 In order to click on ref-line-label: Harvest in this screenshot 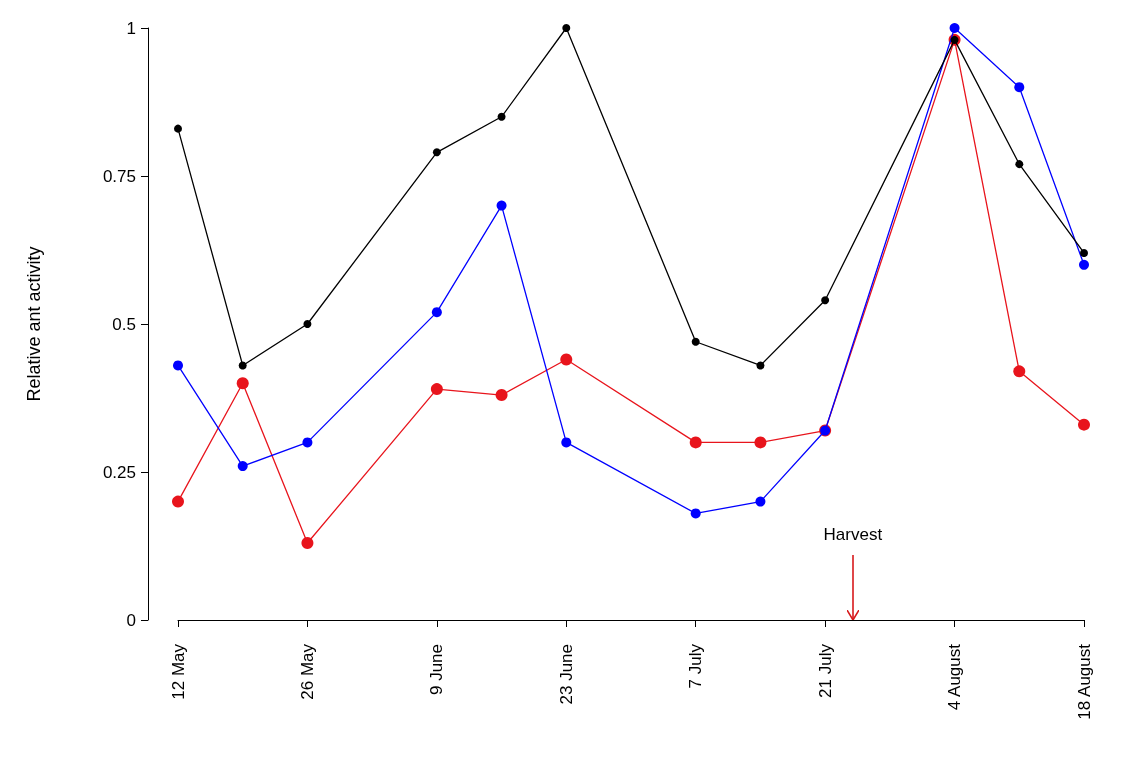, I will do `click(853, 534)`.